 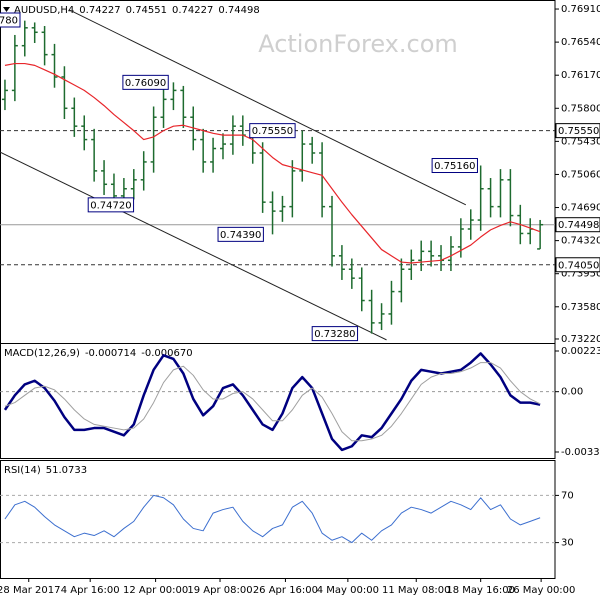 I want to click on watermark: ActionForex.com, so click(x=358, y=44).